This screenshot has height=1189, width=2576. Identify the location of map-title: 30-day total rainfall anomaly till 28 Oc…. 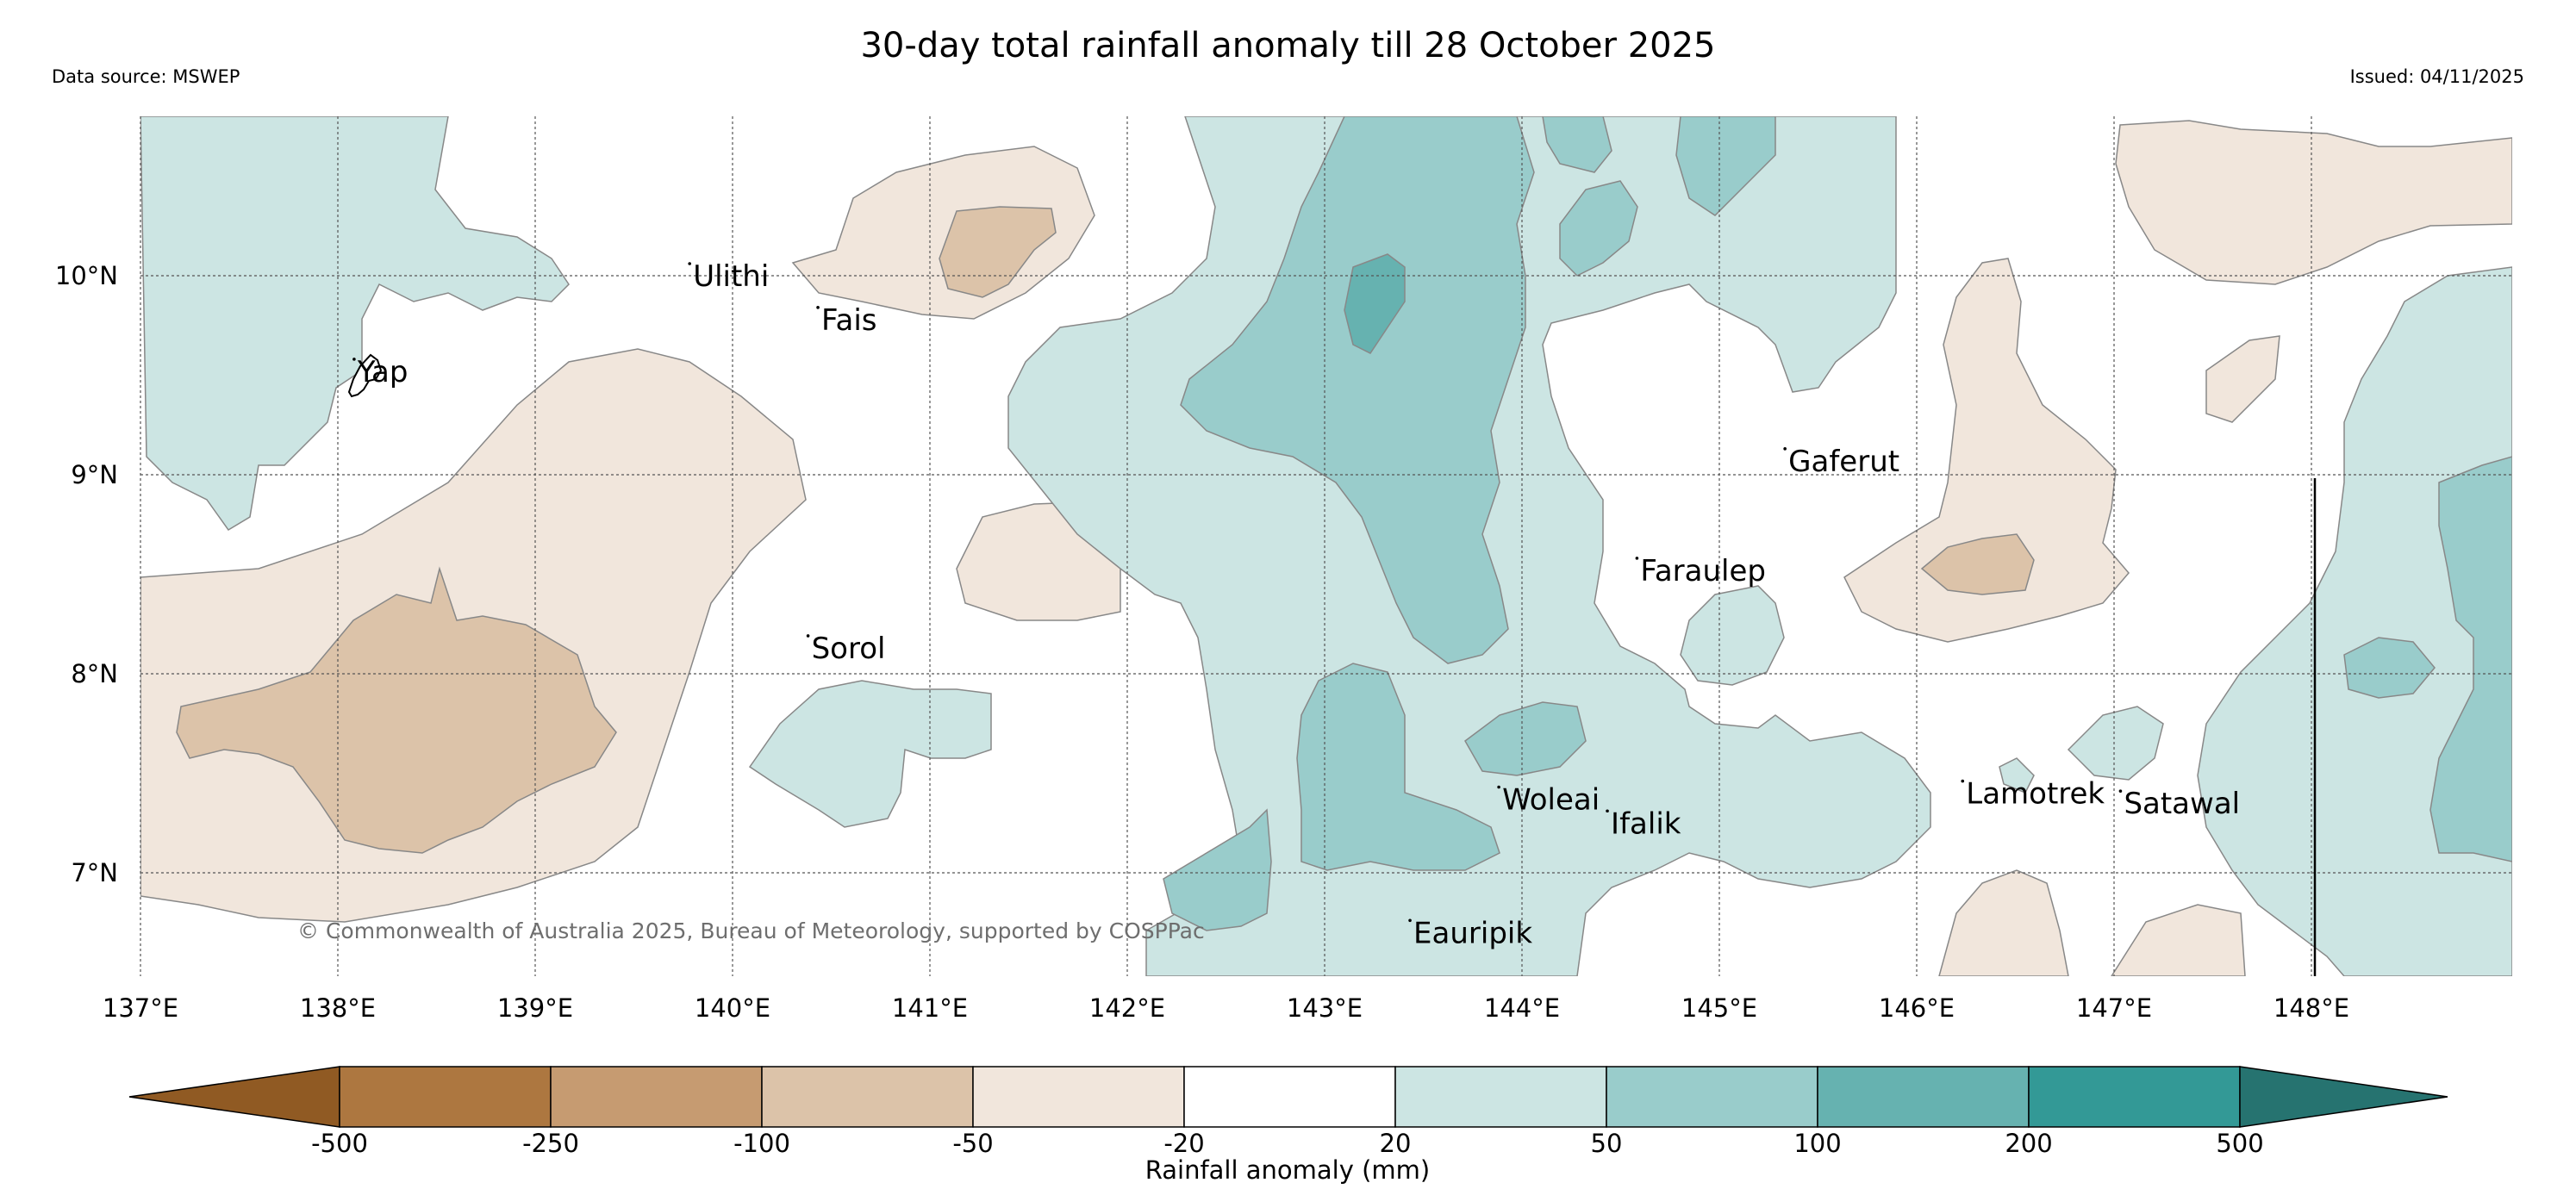
(1288, 45).